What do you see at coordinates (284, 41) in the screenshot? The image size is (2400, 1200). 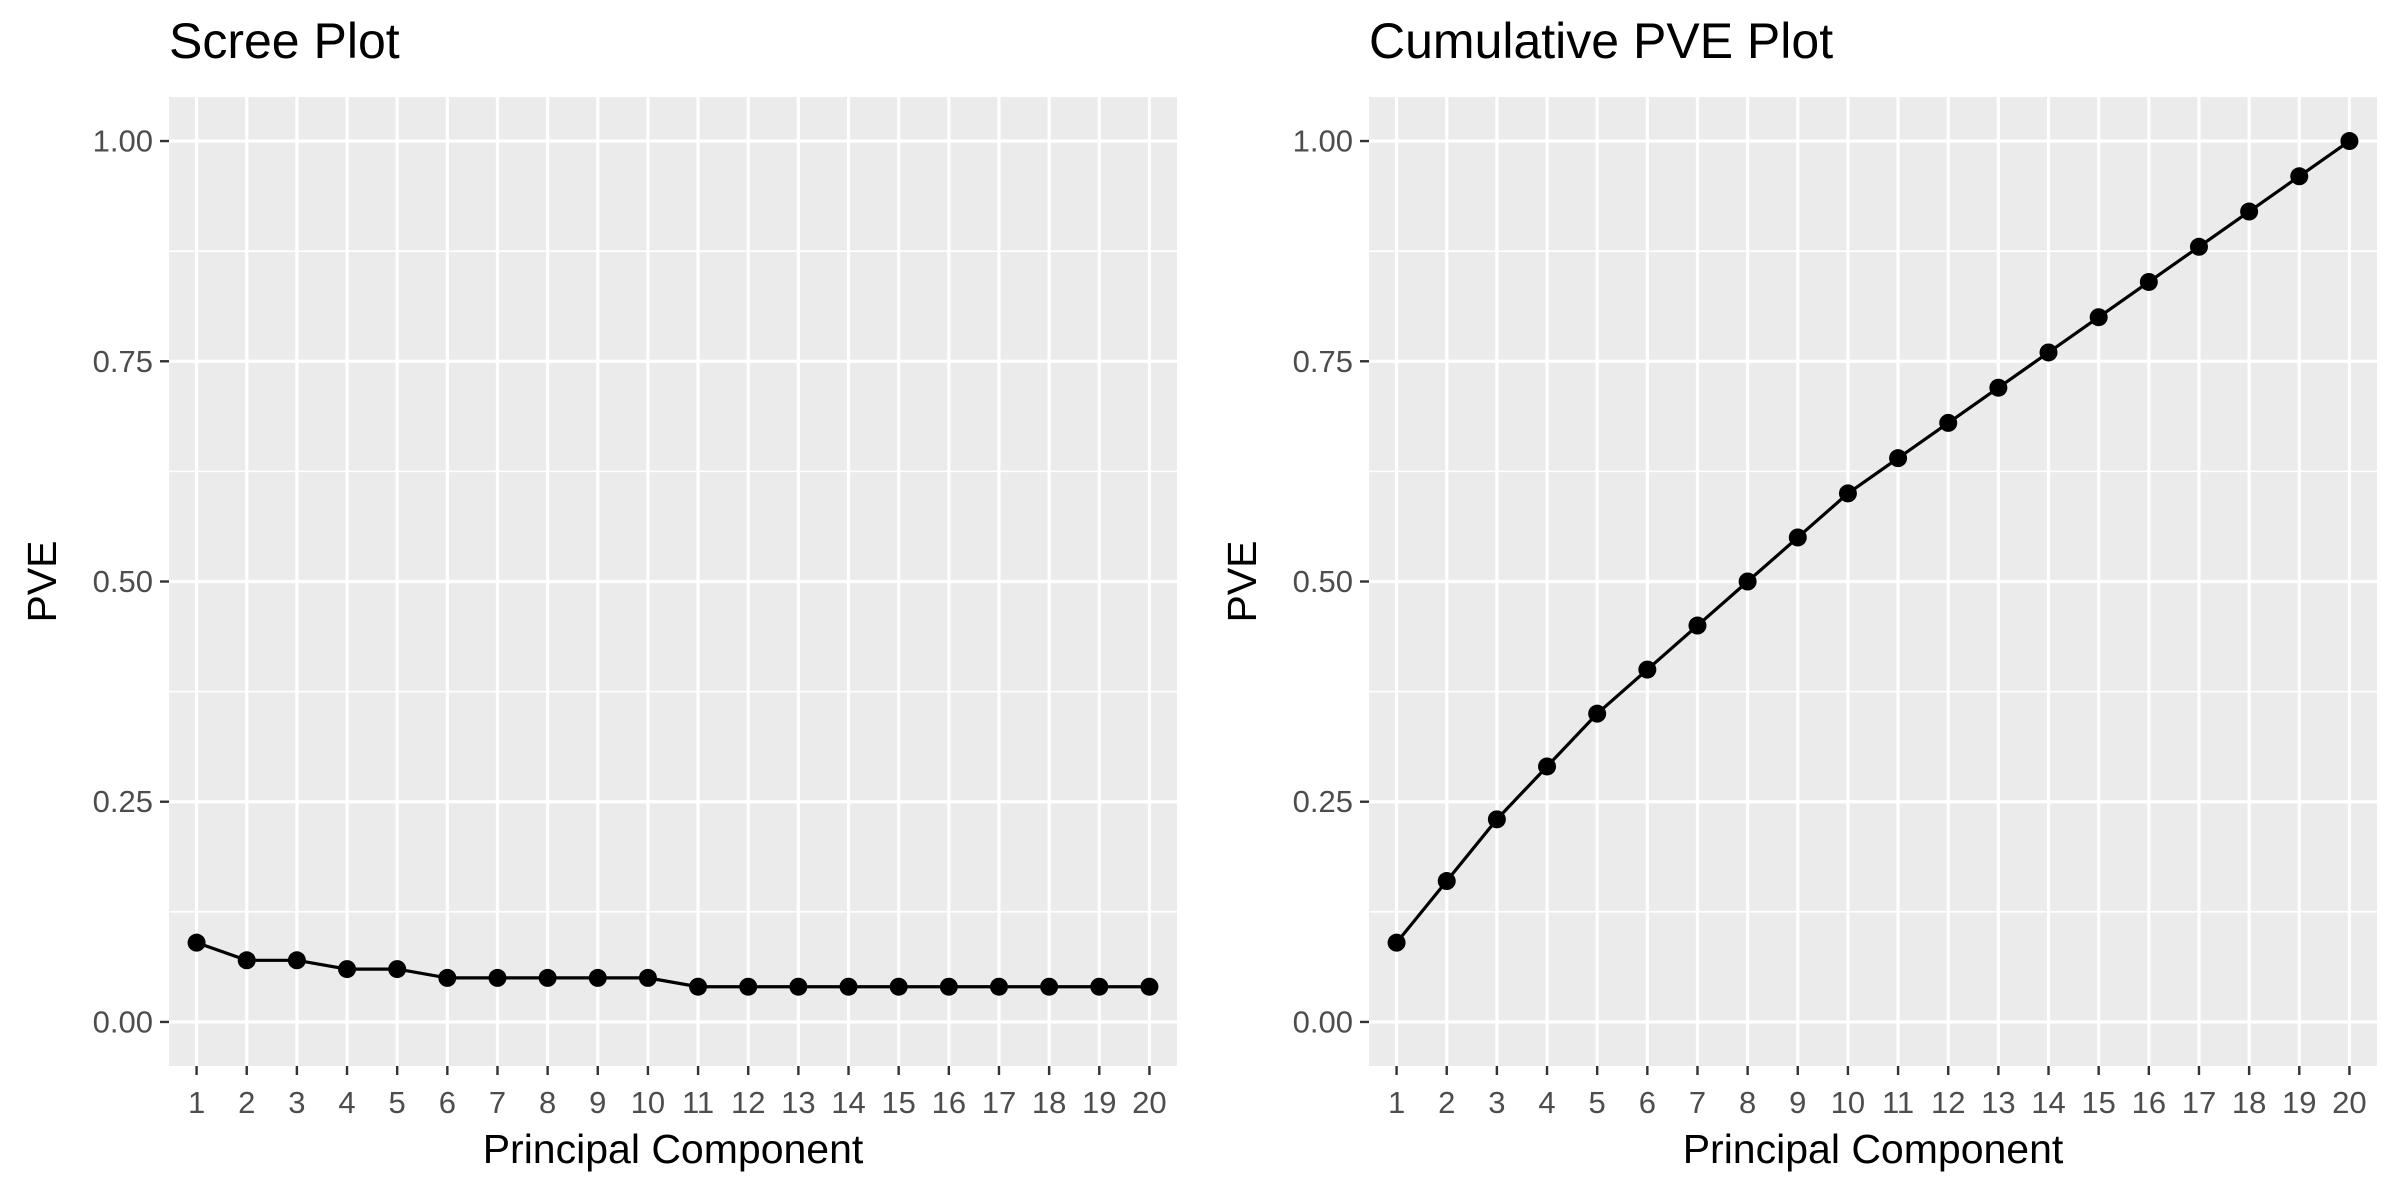 I see `chart-title: Scree Plot` at bounding box center [284, 41].